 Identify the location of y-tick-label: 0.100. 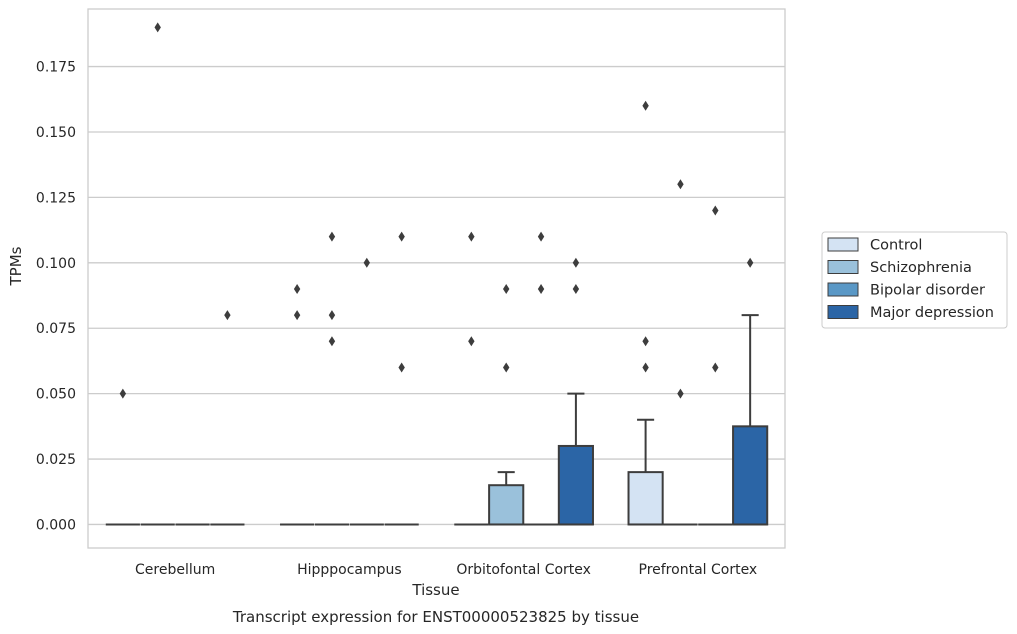
(56, 264).